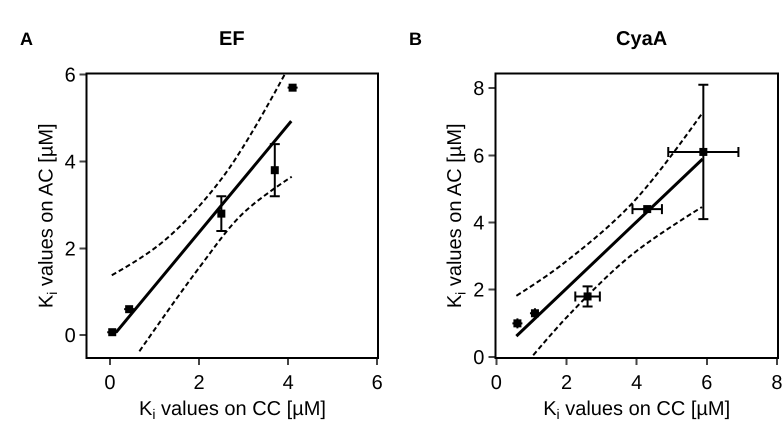  Describe the element at coordinates (478, 89) in the screenshot. I see `y-tick-label: 8` at that location.